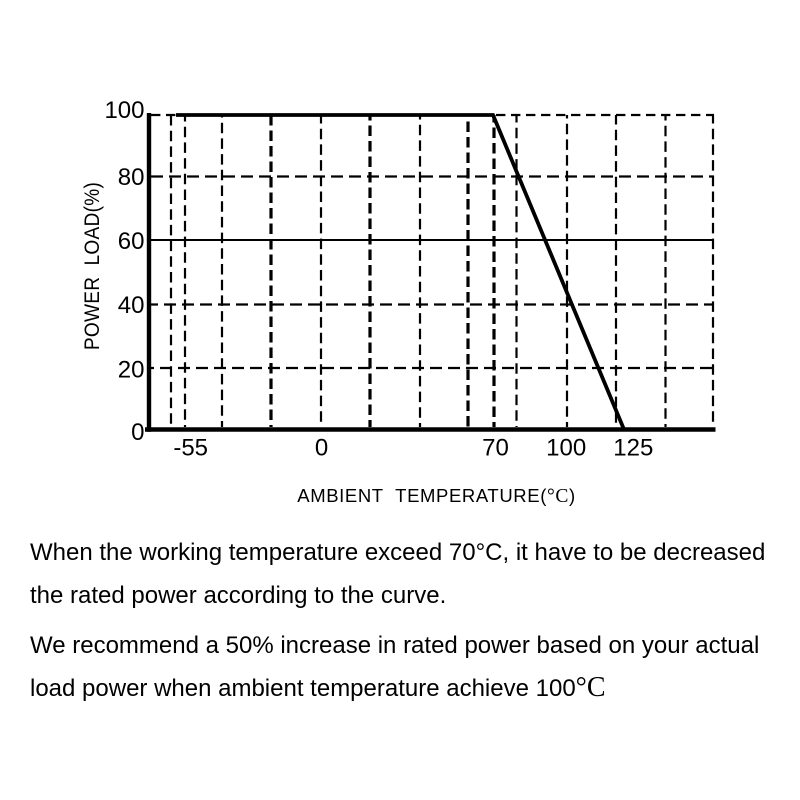  What do you see at coordinates (131, 370) in the screenshot?
I see `svg-text: 20` at bounding box center [131, 370].